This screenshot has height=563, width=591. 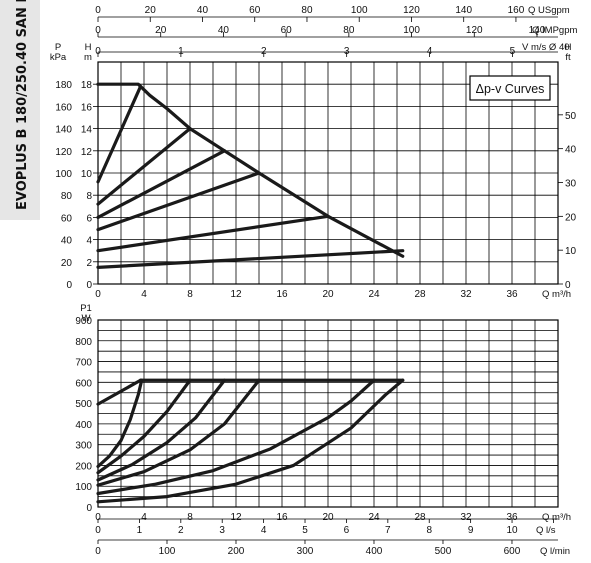 I want to click on kpa-tick-label: 60, so click(x=67, y=218).